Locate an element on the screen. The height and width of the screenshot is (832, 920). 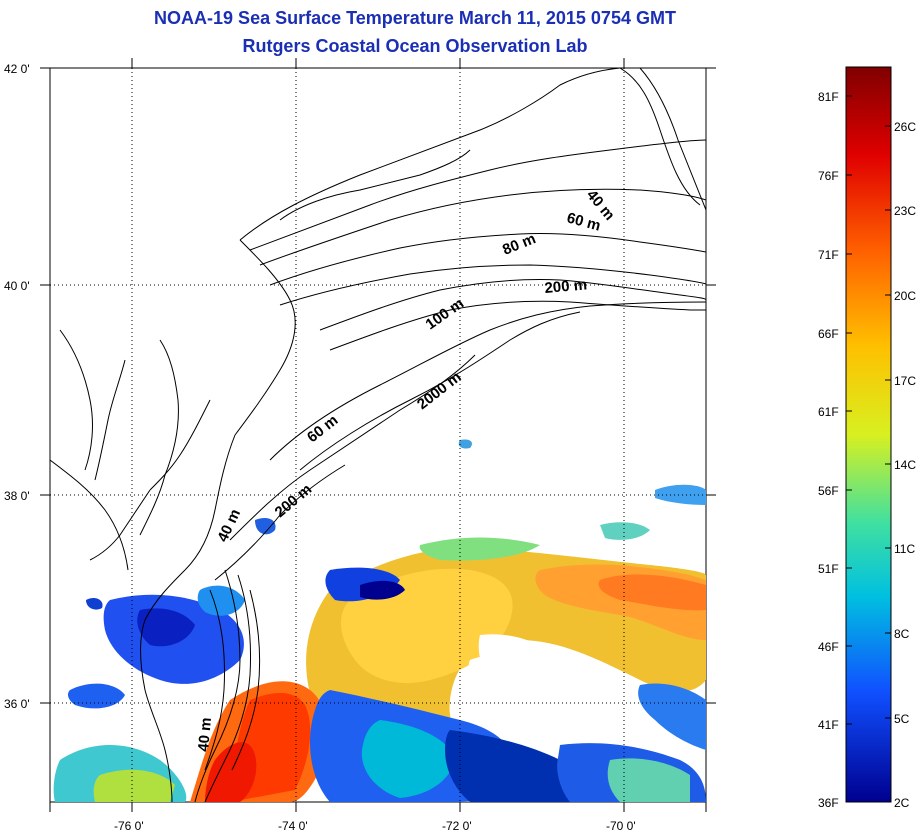
cbar-c-14: 14C is located at coordinates (905, 465).